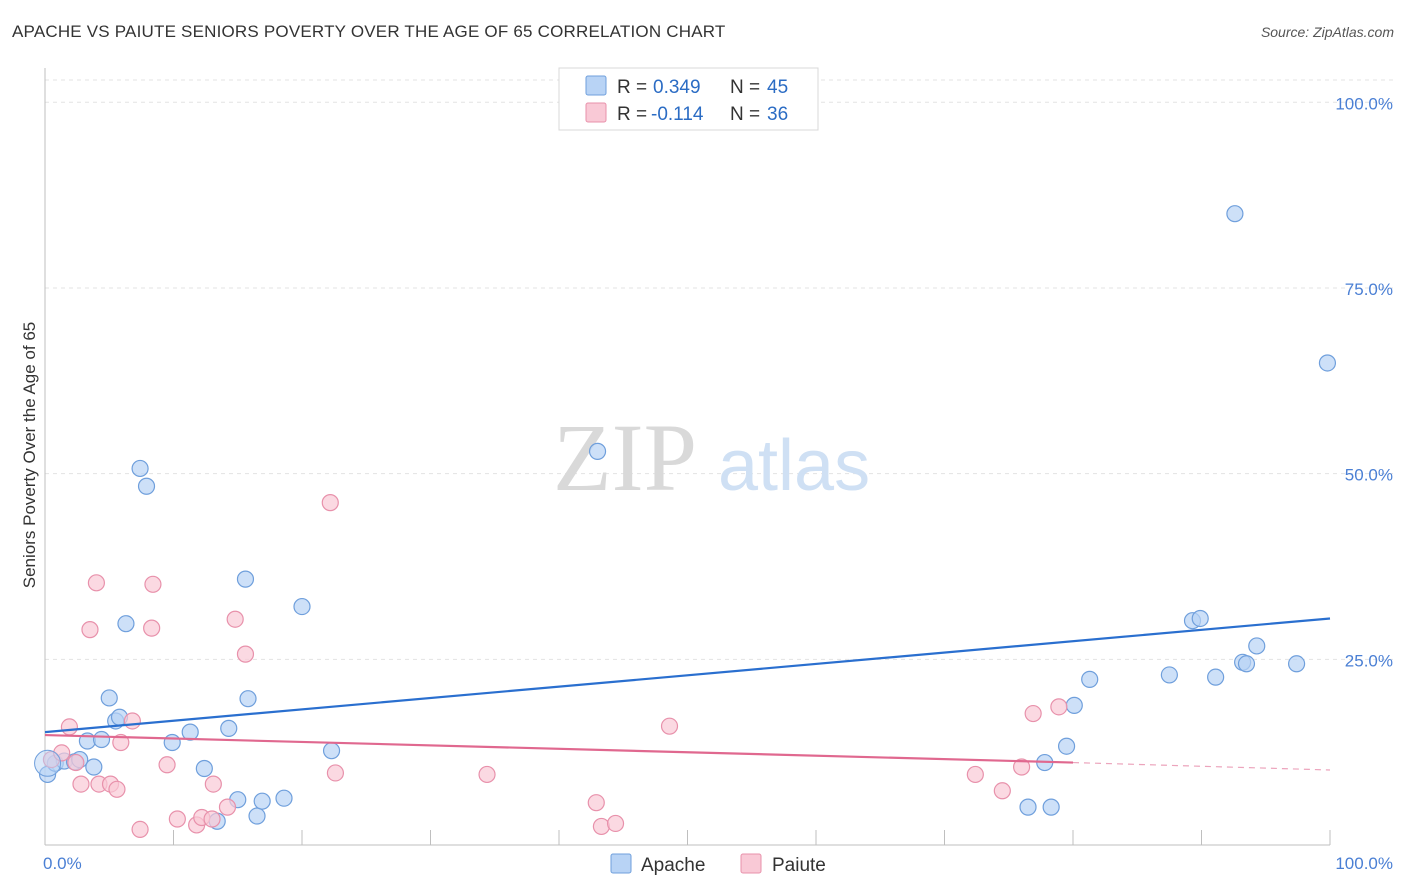 The image size is (1406, 892). Describe the element at coordinates (718, 864) in the screenshot. I see `bottom-legend: Apache Paiute` at that location.